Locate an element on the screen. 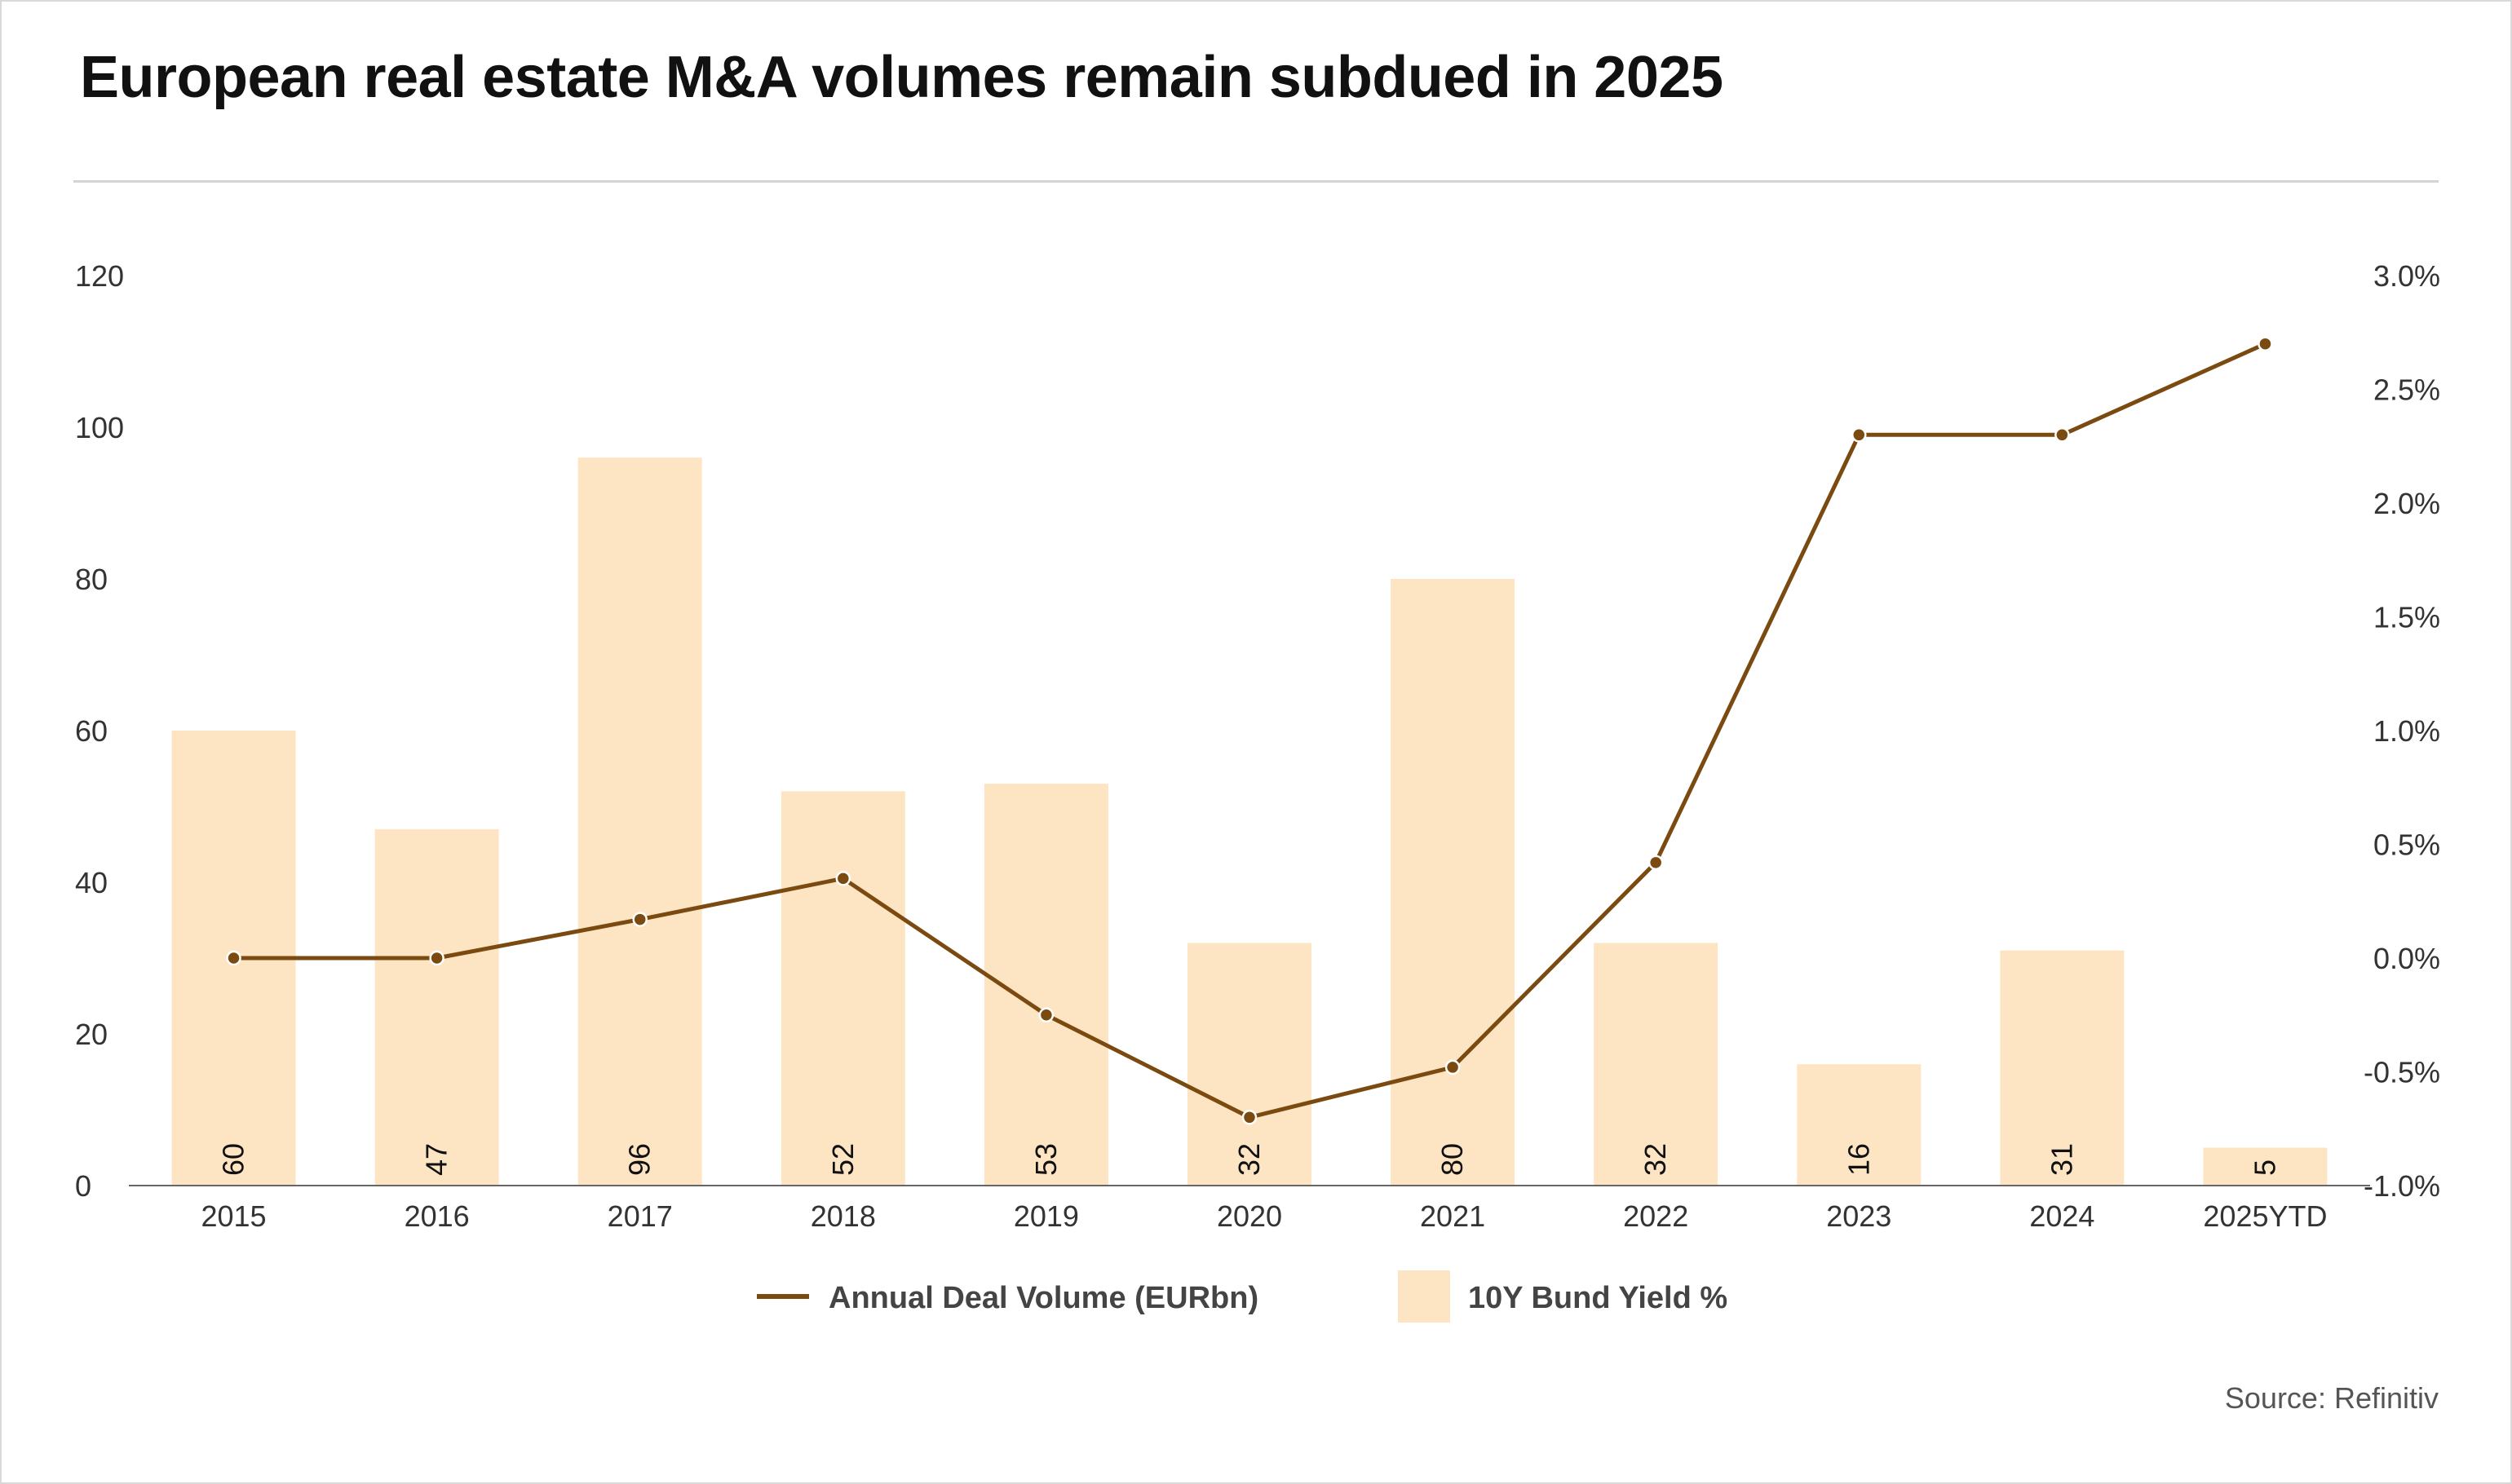 The height and width of the screenshot is (1484, 2512). y-right-tick-label: 1.5% is located at coordinates (2407, 617).